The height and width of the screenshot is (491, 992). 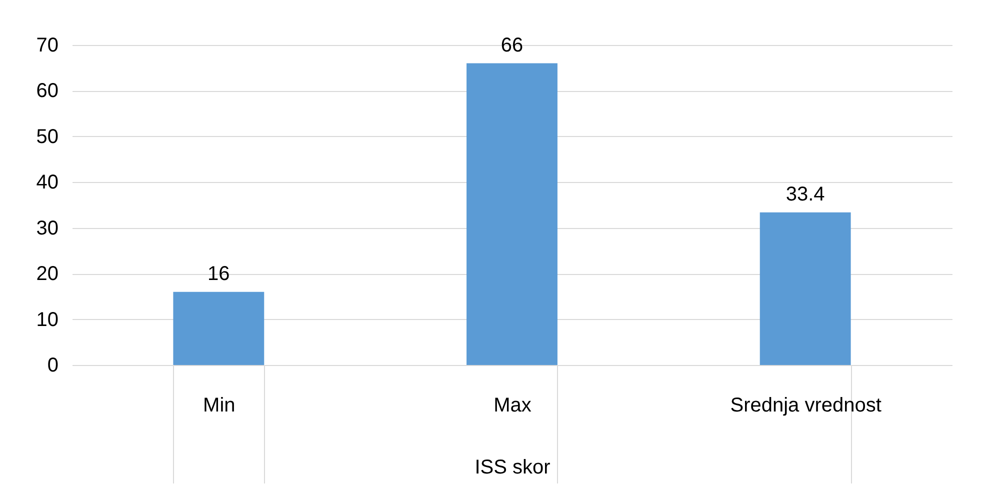 I want to click on y-tick-label: 40, so click(x=47, y=183).